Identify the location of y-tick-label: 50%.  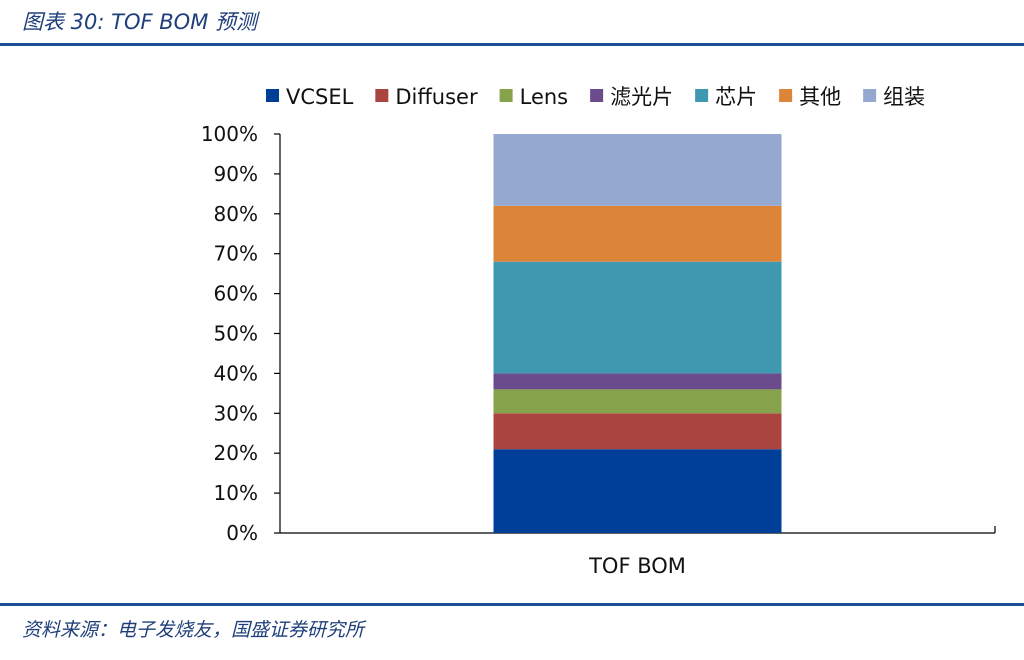
(236, 334).